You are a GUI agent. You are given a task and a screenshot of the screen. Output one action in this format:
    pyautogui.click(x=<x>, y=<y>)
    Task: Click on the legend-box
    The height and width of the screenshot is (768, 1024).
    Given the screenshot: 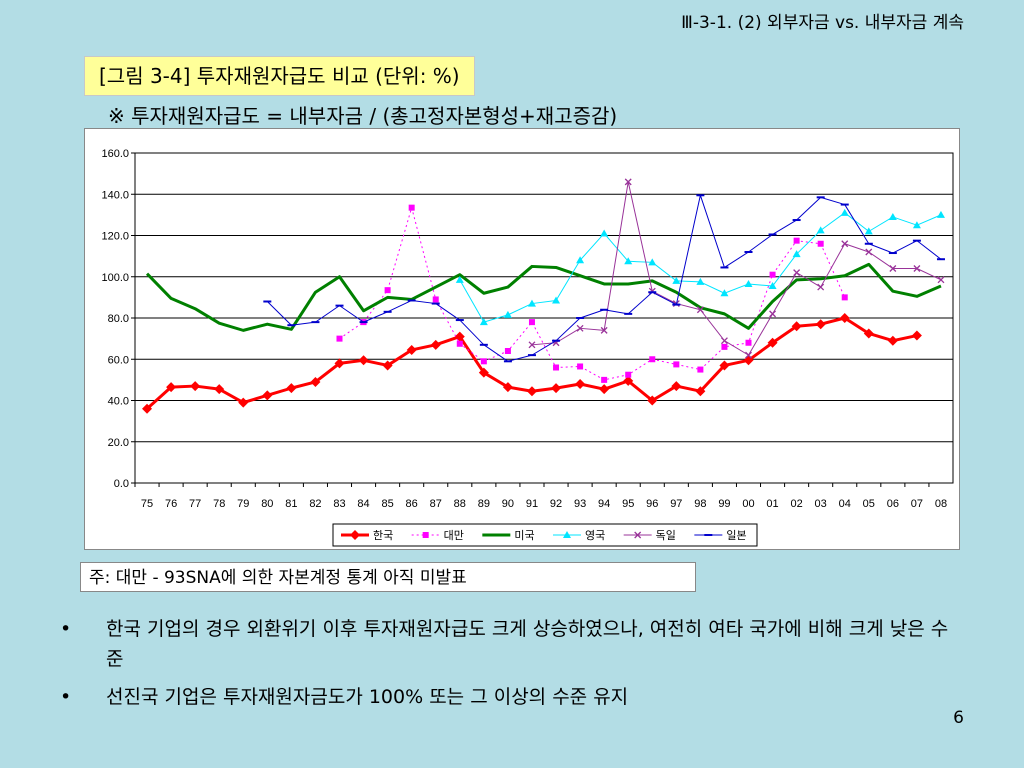 What is the action you would take?
    pyautogui.click(x=545, y=535)
    